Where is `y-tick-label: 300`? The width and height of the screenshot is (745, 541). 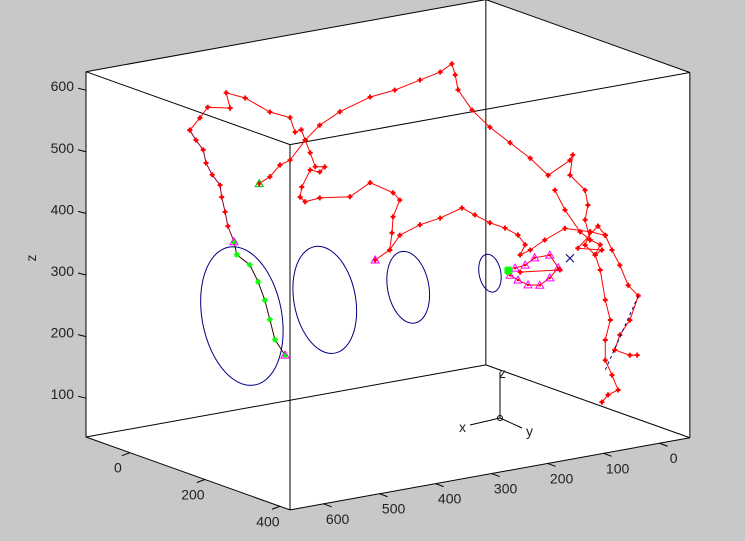
y-tick-label: 300 is located at coordinates (506, 489).